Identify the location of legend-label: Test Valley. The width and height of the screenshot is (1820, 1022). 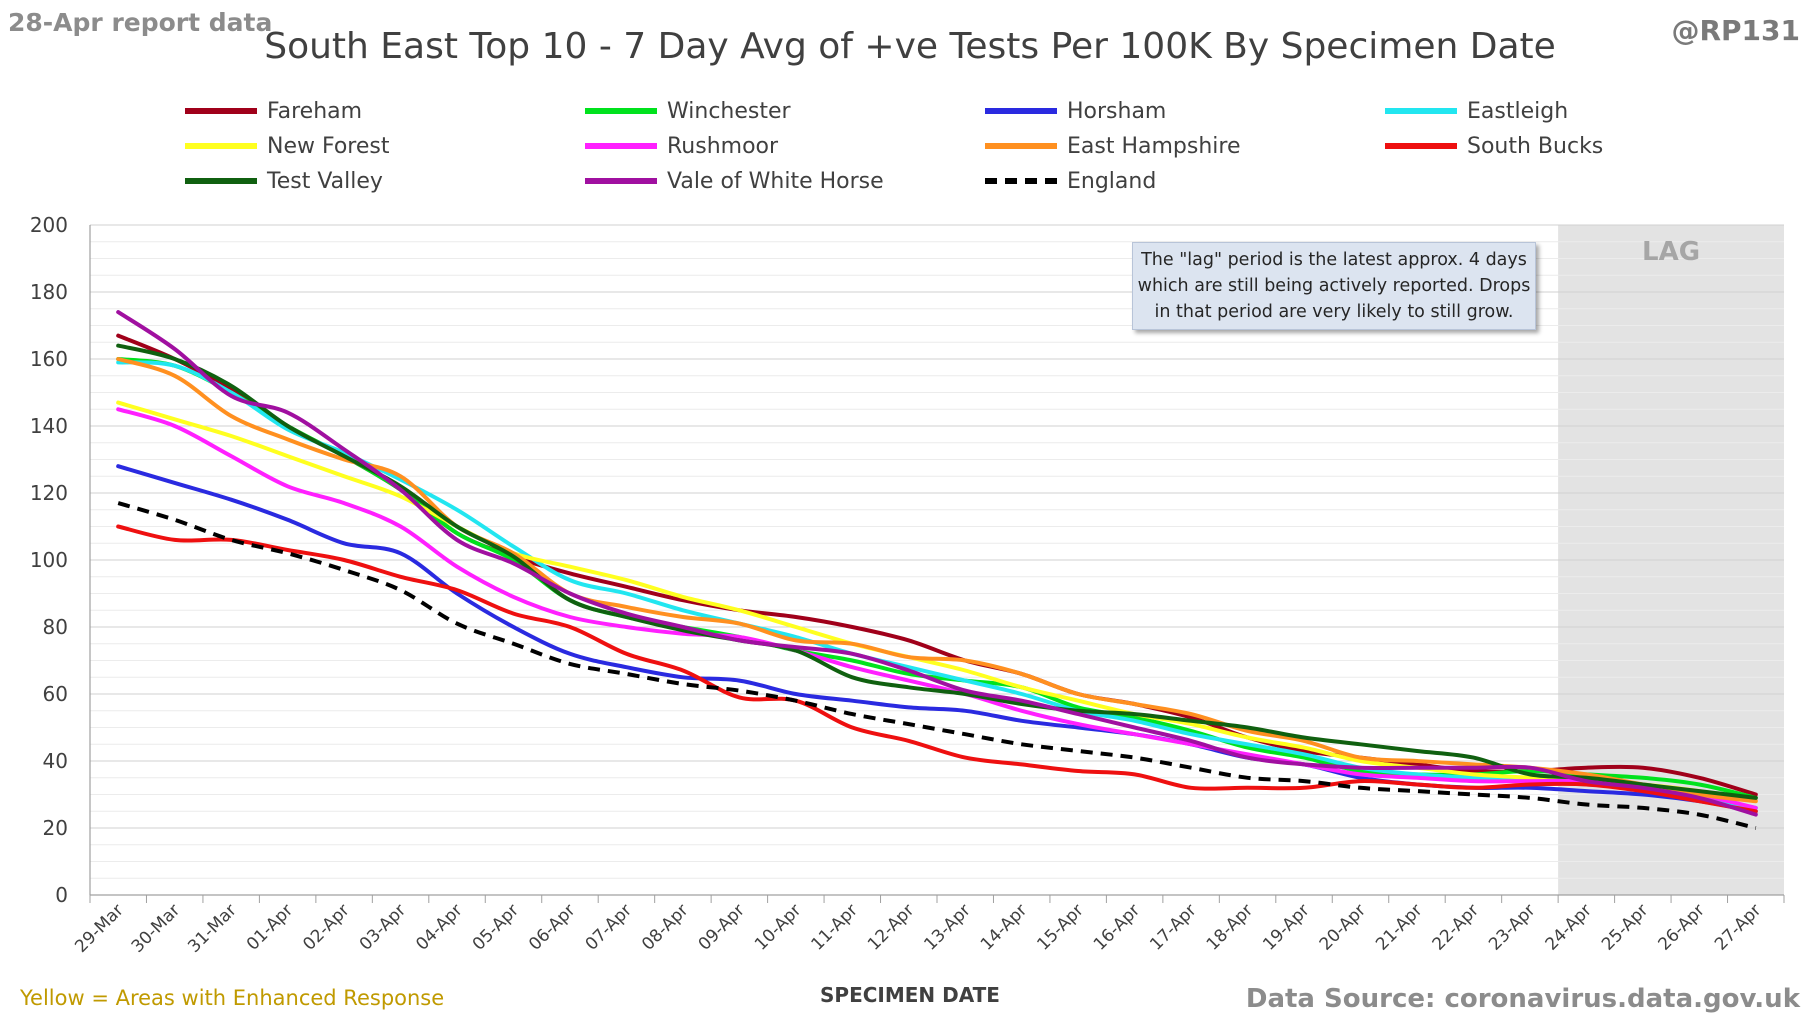
(325, 181).